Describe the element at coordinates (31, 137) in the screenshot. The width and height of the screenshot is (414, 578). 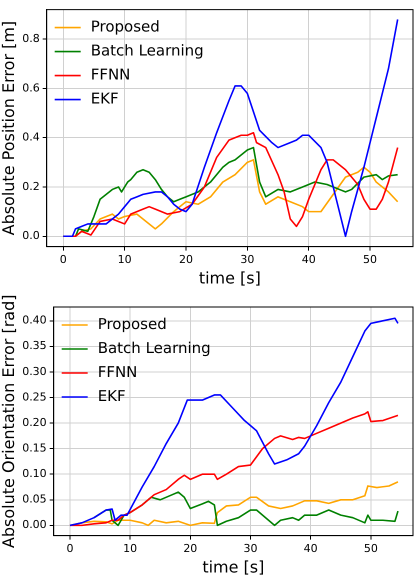
I see `y-tick-label: 0.4` at that location.